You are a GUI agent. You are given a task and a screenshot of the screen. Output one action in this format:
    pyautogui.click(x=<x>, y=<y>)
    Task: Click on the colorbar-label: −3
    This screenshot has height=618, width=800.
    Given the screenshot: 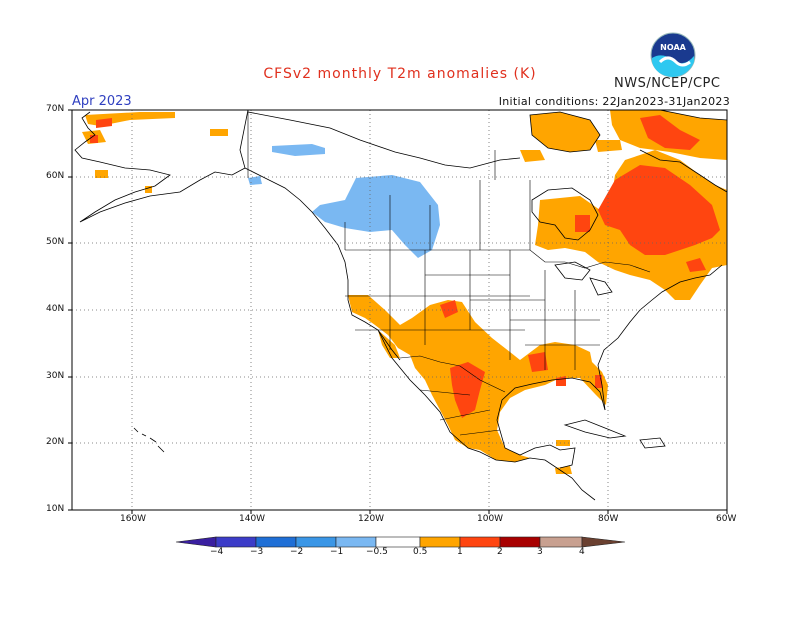 What is the action you would take?
    pyautogui.click(x=257, y=552)
    